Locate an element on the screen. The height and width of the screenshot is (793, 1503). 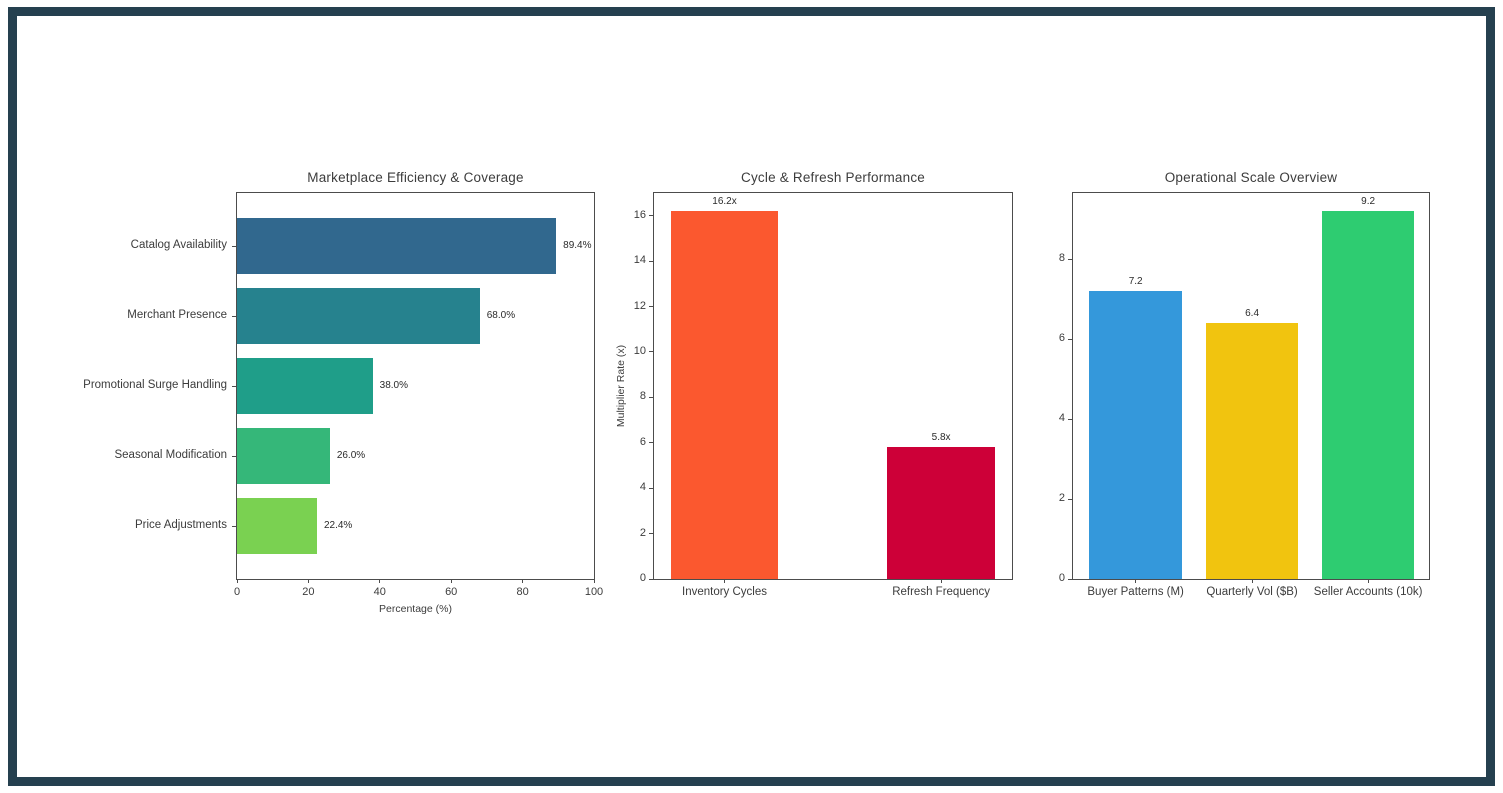
bar-value-label: 22.4% is located at coordinates (338, 526).